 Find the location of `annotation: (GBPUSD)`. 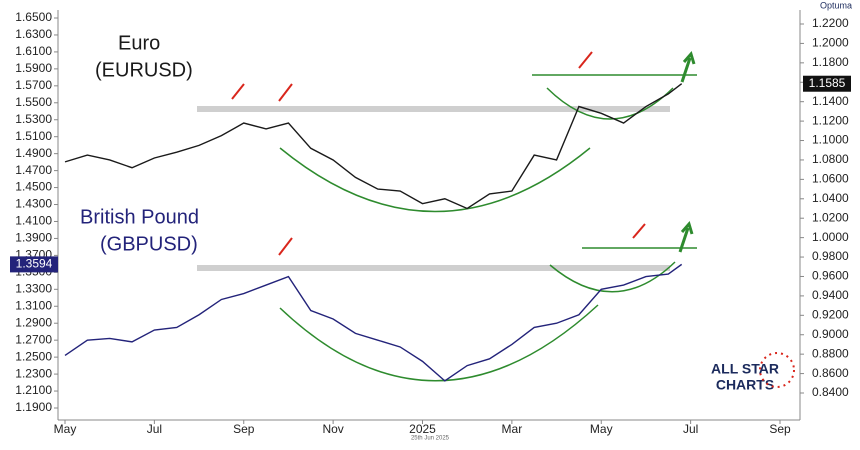

annotation: (GBPUSD) is located at coordinates (149, 244).